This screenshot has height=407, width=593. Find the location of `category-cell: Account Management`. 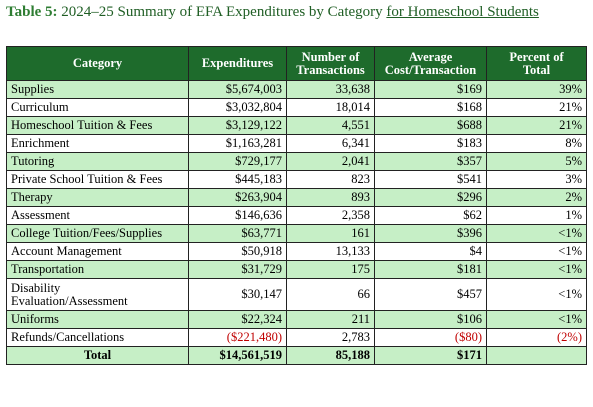

category-cell: Account Management is located at coordinates (97, 251).